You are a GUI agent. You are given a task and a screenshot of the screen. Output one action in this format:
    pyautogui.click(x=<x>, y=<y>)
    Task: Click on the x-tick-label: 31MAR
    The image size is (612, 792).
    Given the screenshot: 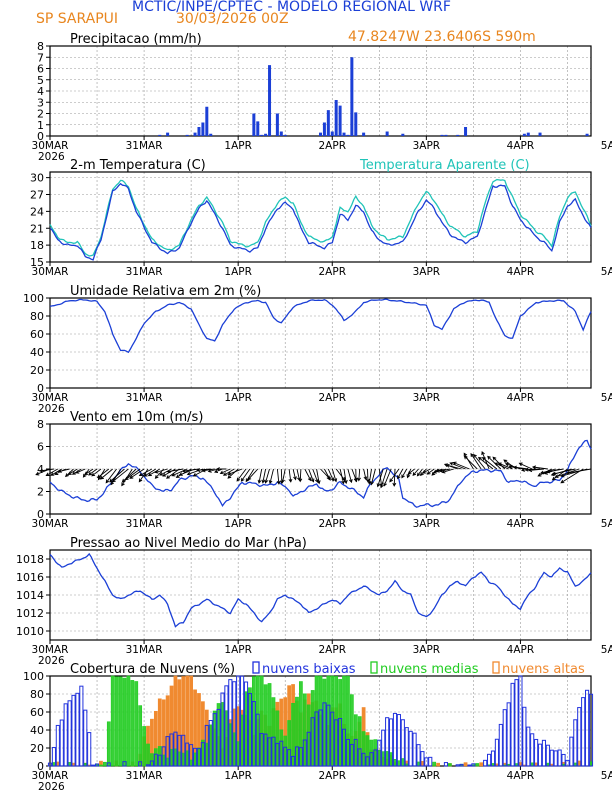 What is the action you would take?
    pyautogui.click(x=144, y=272)
    